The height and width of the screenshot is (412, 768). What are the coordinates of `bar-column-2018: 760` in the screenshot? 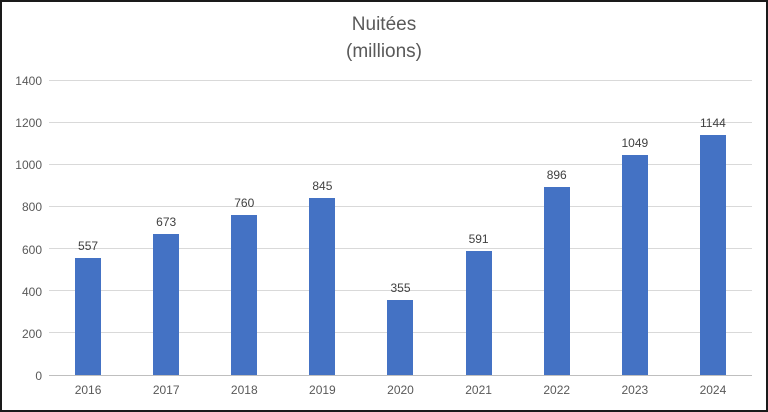 It's located at (244, 228).